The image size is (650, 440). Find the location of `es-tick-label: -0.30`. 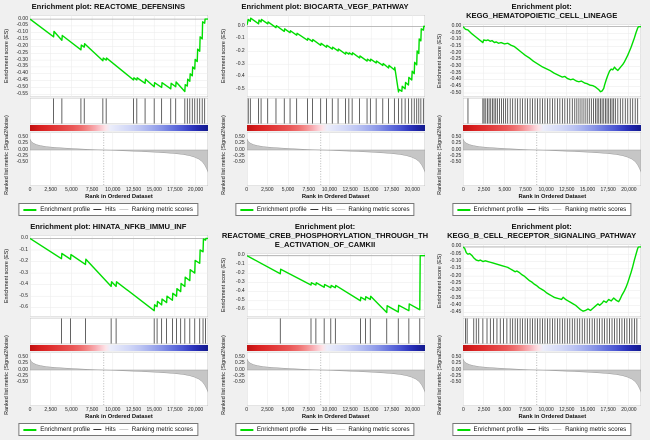

es-tick-label: -0.30 is located at coordinates (455, 65).